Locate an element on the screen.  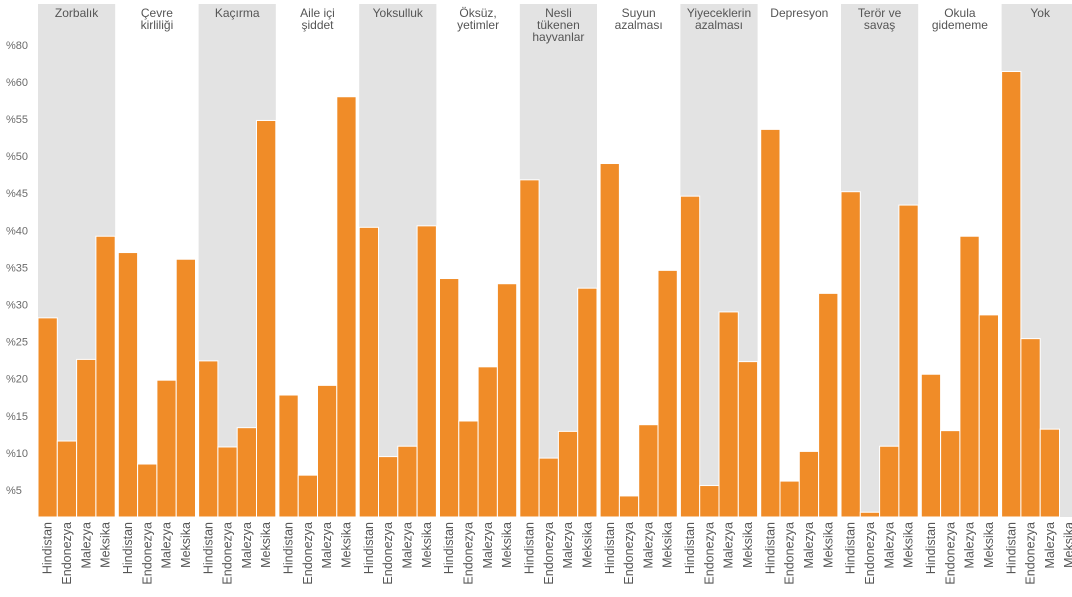
y-tick-label: %80 is located at coordinates (17, 46).